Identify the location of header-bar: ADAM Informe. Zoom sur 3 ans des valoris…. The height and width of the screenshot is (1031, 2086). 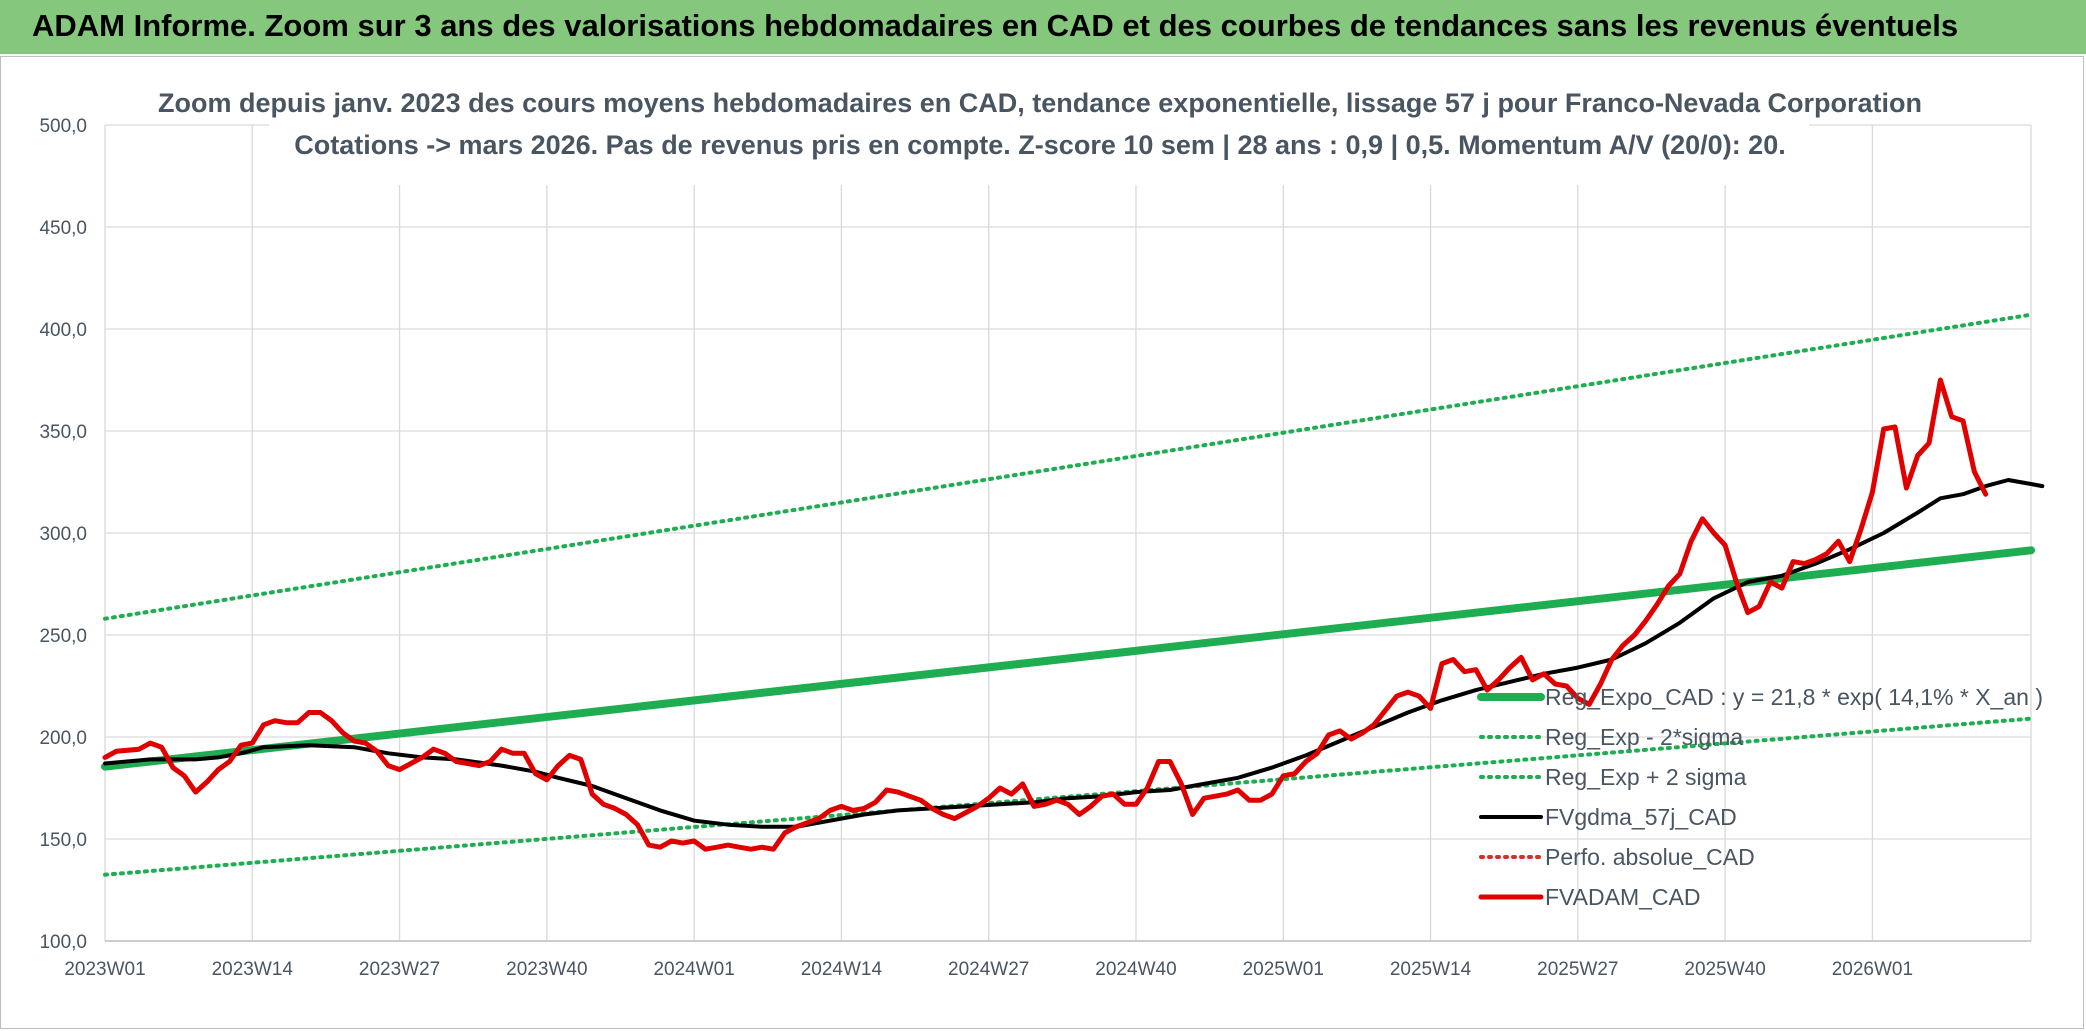
(1043, 28).